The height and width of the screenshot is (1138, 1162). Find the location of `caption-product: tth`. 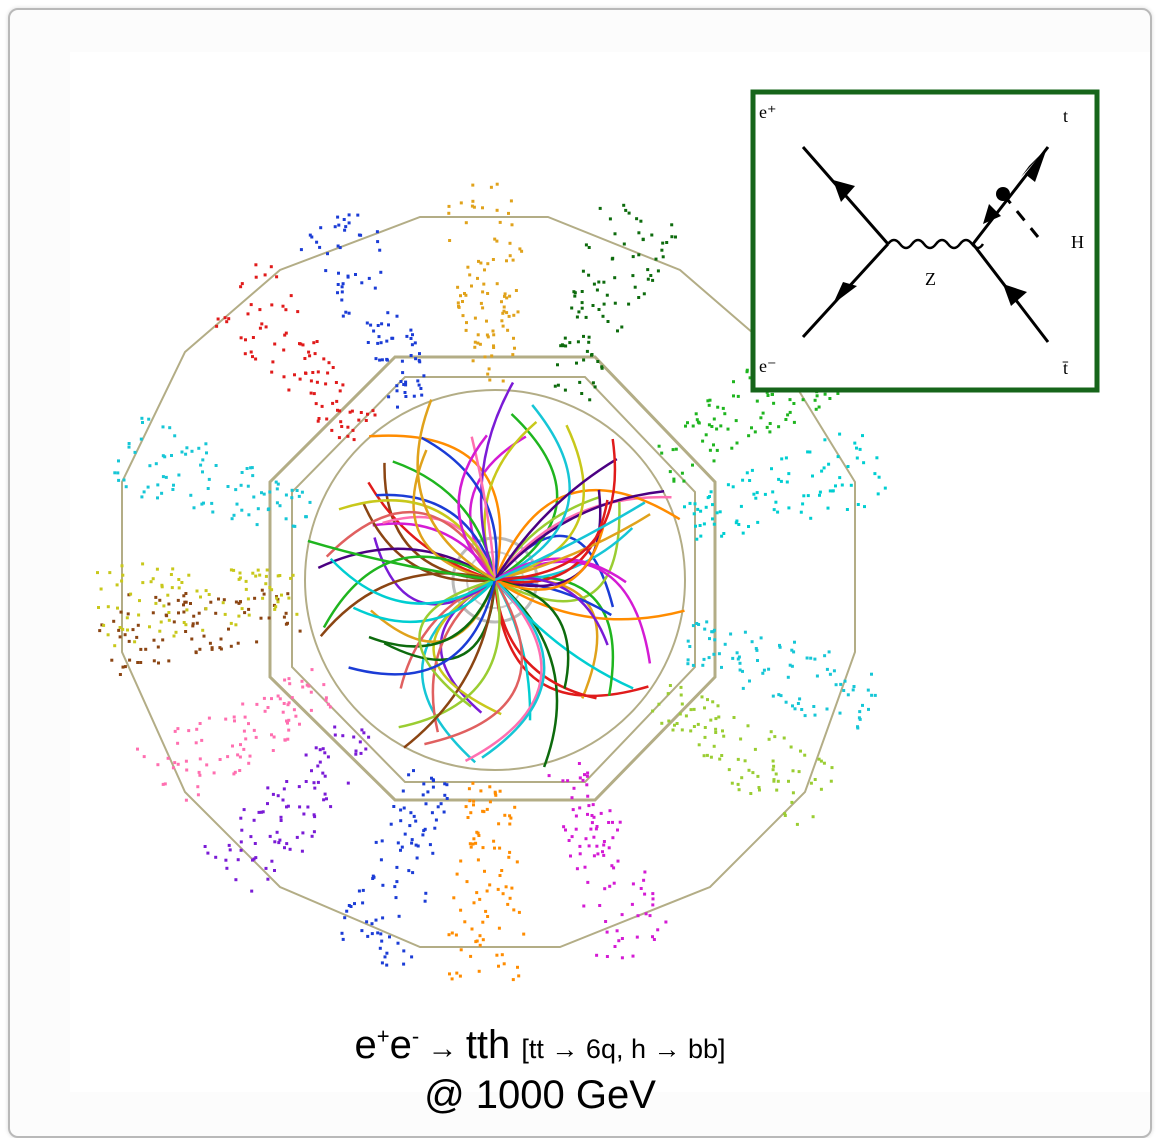

caption-product: tth is located at coordinates (488, 1045).